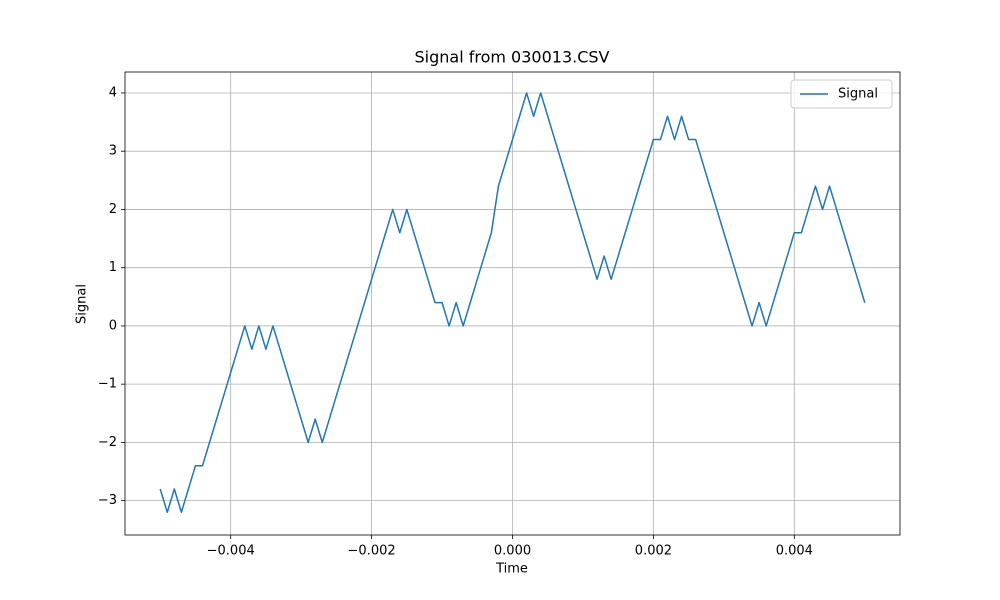 This screenshot has height=600, width=1000. I want to click on y-tick-label: 3, so click(113, 151).